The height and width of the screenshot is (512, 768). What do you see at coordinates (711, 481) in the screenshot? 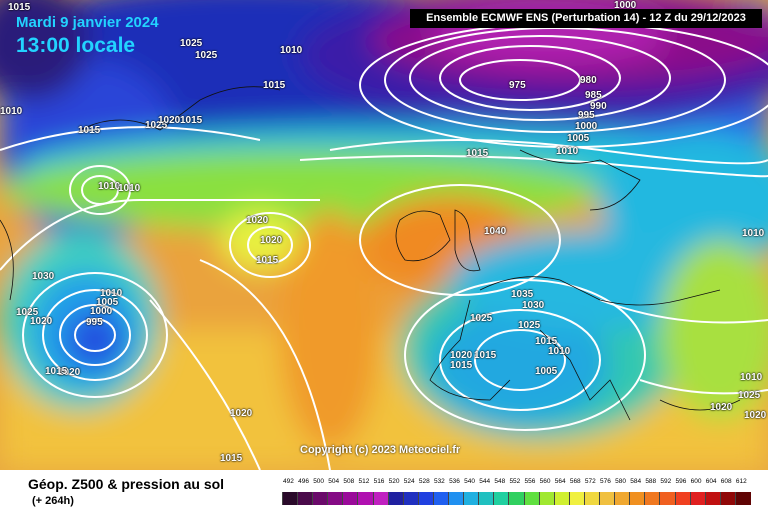
I see `scale-label: 604` at bounding box center [711, 481].